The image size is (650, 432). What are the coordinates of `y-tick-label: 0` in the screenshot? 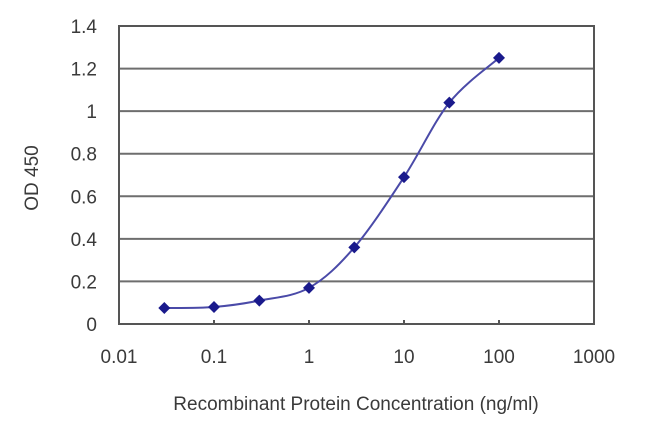 It's located at (91, 325).